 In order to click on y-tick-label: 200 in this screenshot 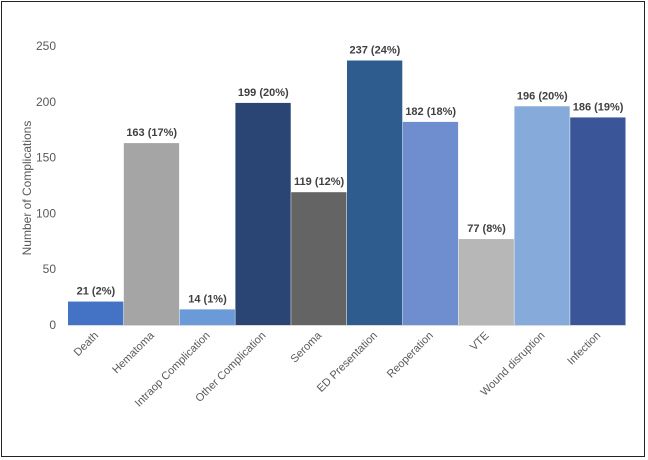, I will do `click(46, 102)`.